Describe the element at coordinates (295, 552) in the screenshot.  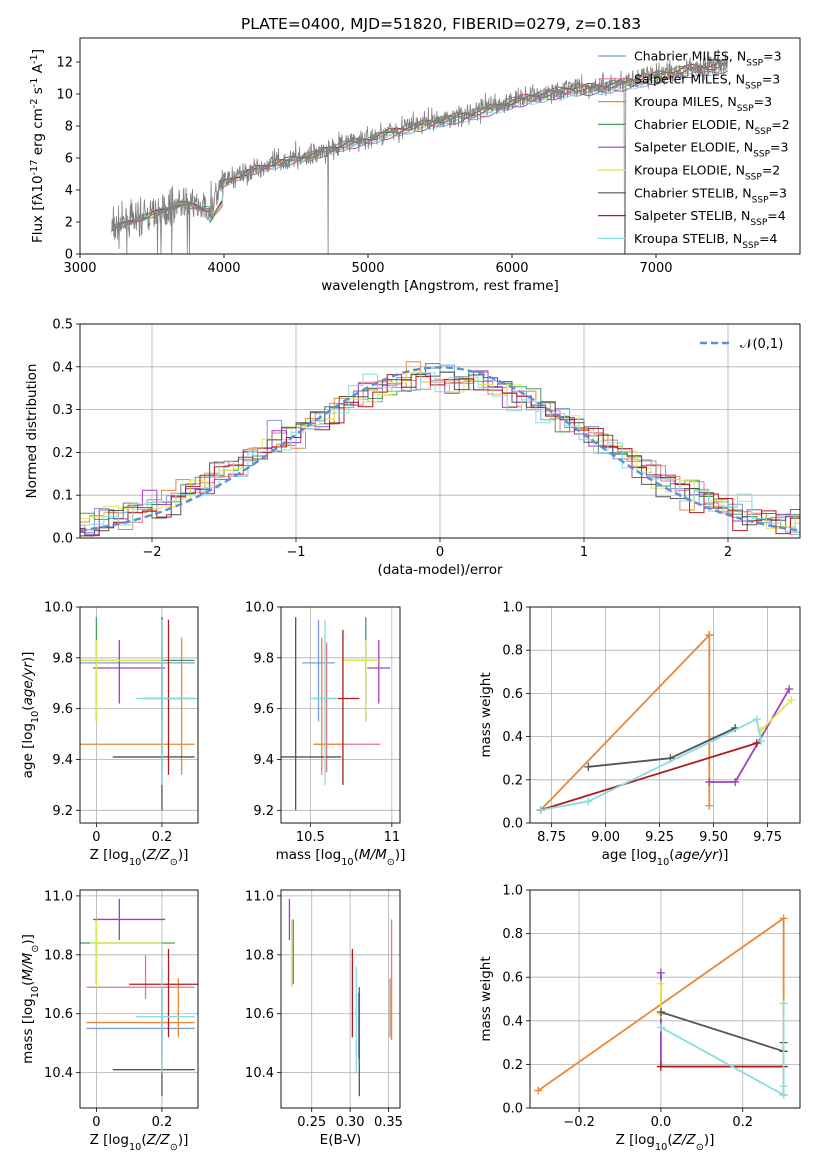
I see `tick-label-x: −1` at that location.